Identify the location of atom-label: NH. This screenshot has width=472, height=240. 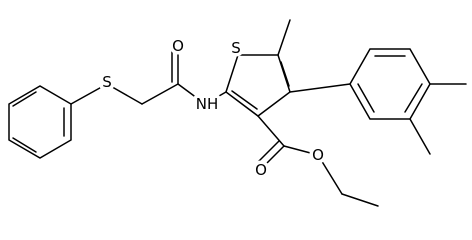
(207, 104).